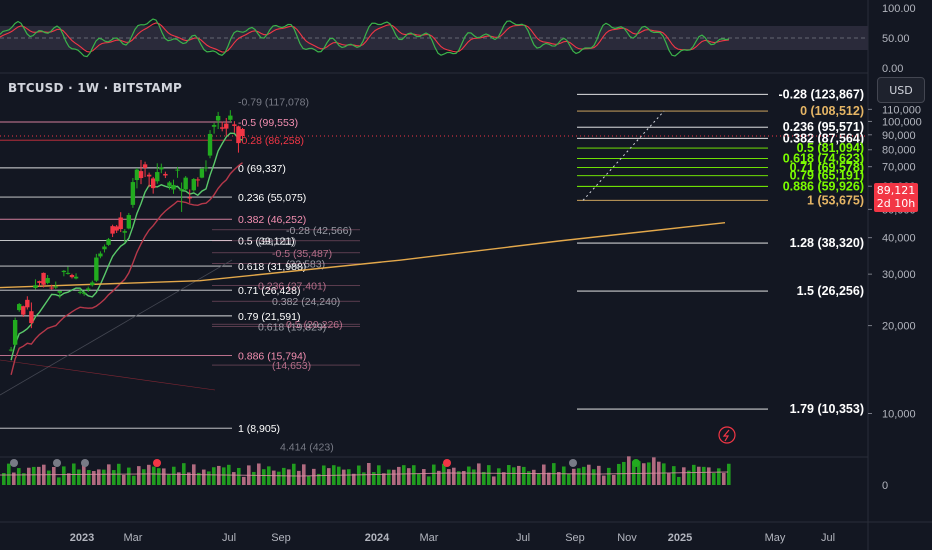  Describe the element at coordinates (302, 254) in the screenshot. I see `fib-overlap-label: -0.5 (35,487)` at that location.